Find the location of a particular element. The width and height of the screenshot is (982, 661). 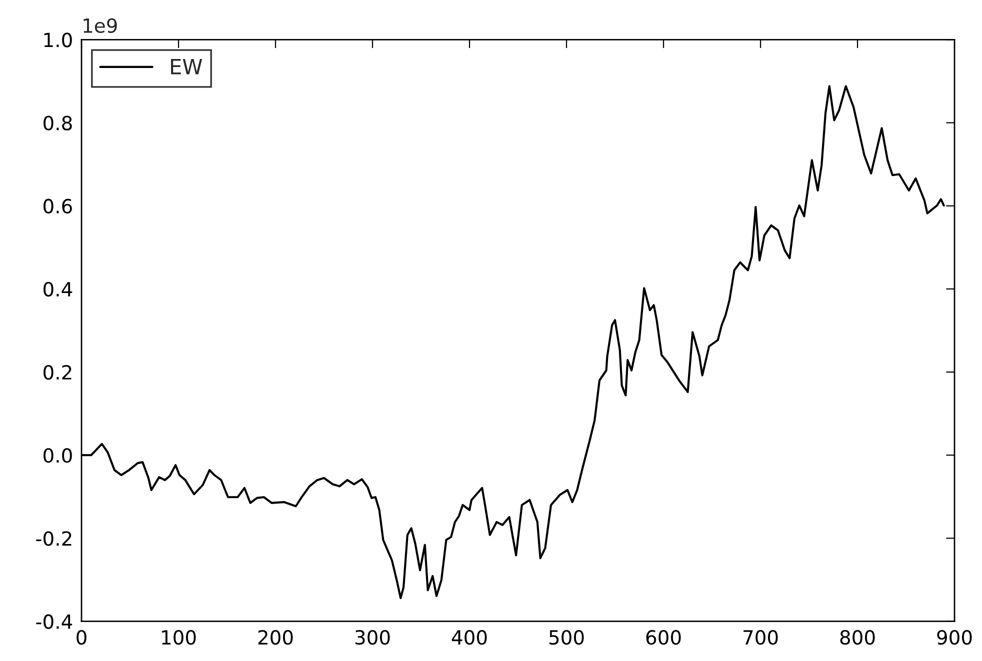

y-tick-label: 1.0 is located at coordinates (58, 40).